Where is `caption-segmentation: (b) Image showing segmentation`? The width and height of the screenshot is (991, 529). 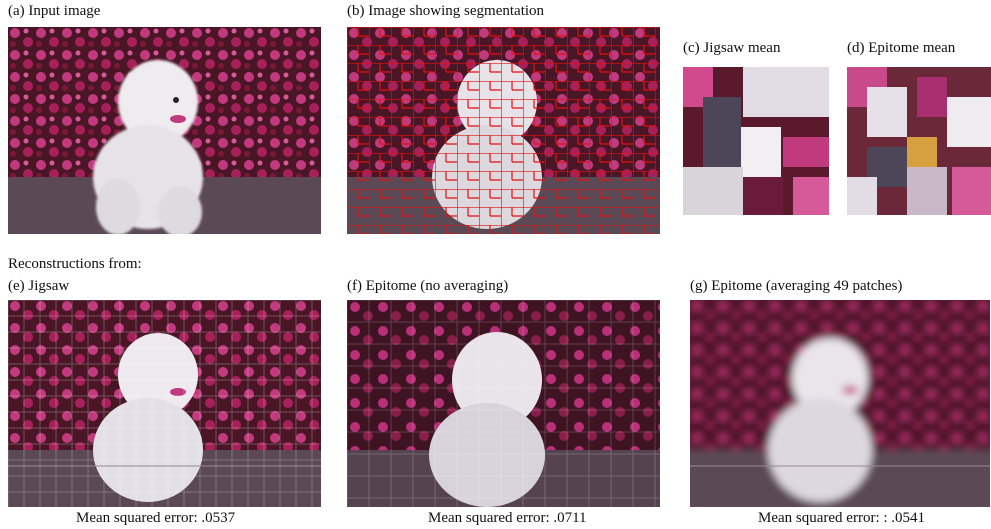
caption-segmentation: (b) Image showing segmentation is located at coordinates (446, 11).